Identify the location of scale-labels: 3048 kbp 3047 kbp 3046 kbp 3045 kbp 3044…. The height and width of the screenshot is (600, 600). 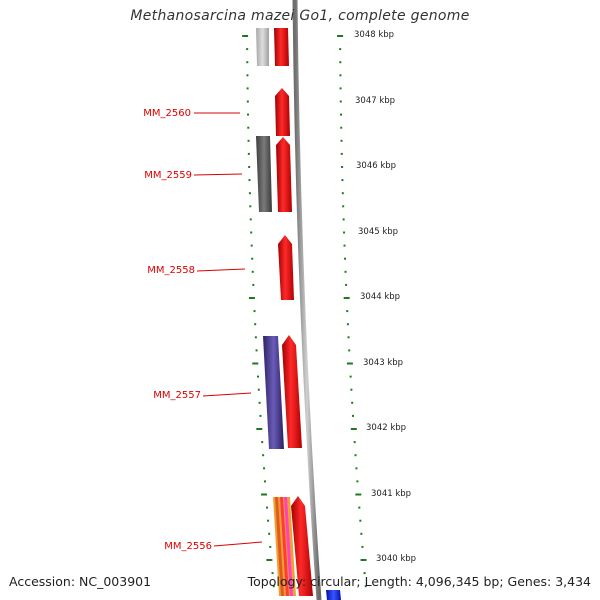
(385, 297).